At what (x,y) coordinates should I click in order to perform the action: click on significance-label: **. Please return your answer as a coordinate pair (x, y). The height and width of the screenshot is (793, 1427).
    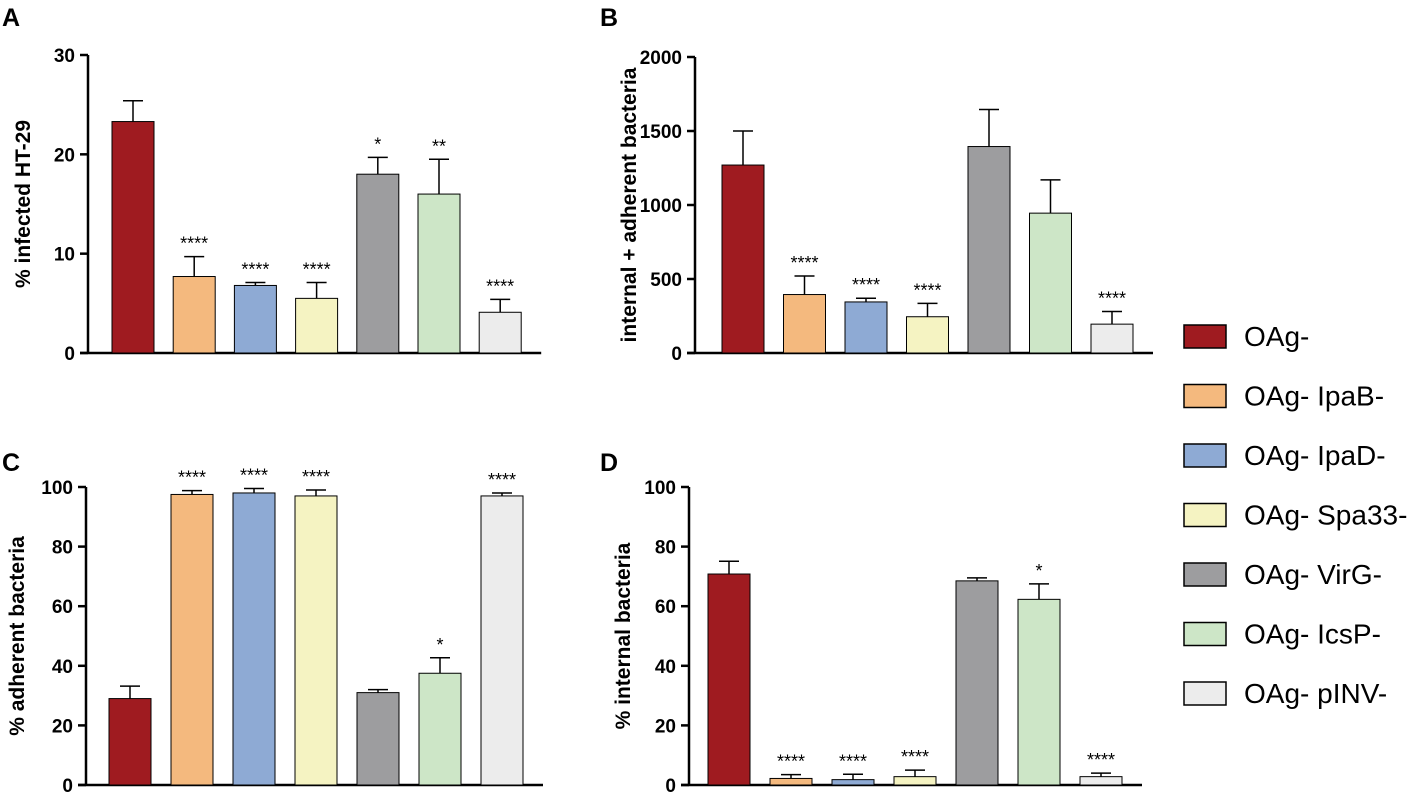
    Looking at the image, I should click on (439, 146).